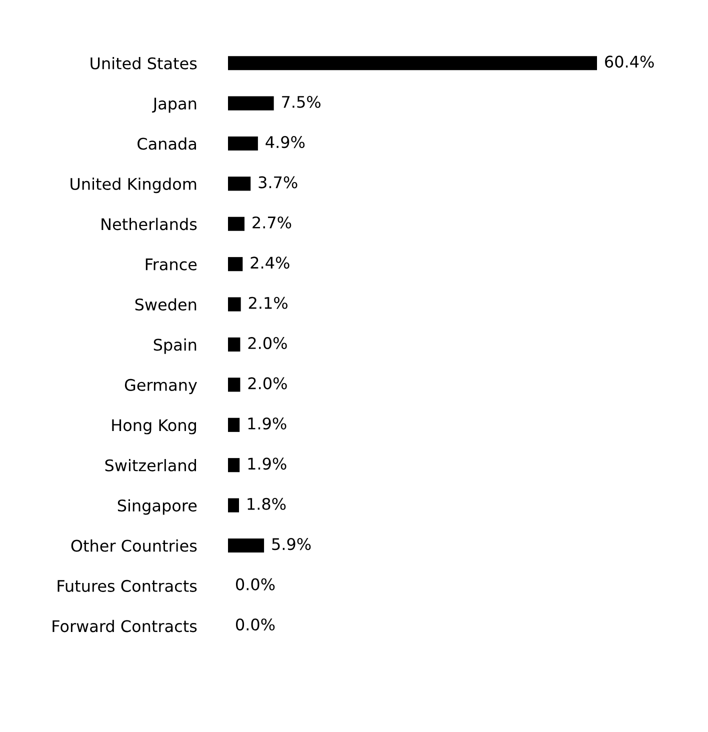  What do you see at coordinates (171, 264) in the screenshot?
I see `y-tick-label: France` at bounding box center [171, 264].